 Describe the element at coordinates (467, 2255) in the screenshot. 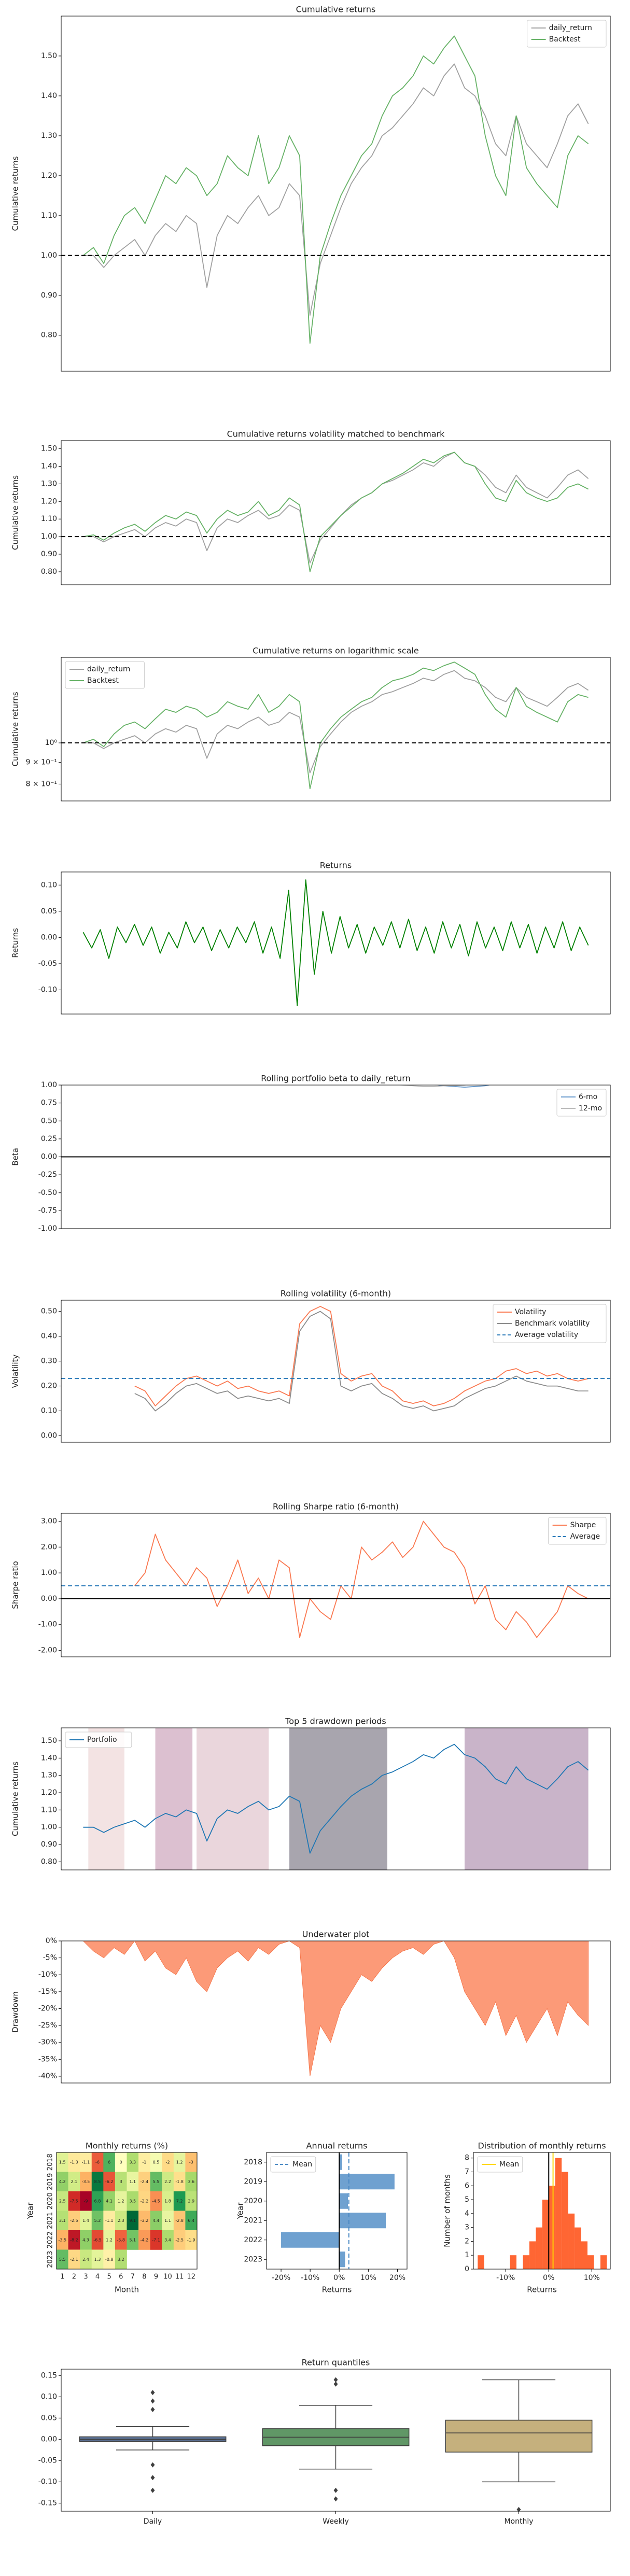

I see `y-tick-label: 1` at that location.